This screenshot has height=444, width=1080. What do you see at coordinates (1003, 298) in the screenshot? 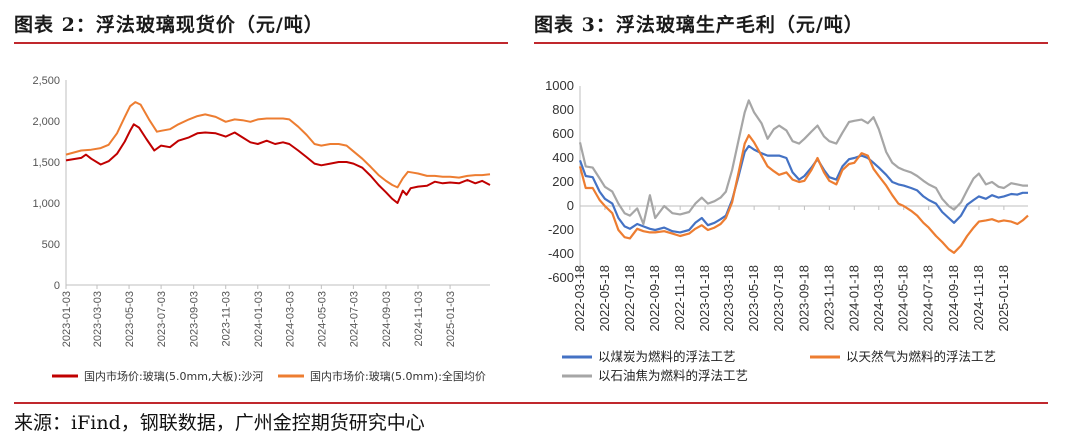
I see `x-tick-label: 2025-01-18` at bounding box center [1003, 298].